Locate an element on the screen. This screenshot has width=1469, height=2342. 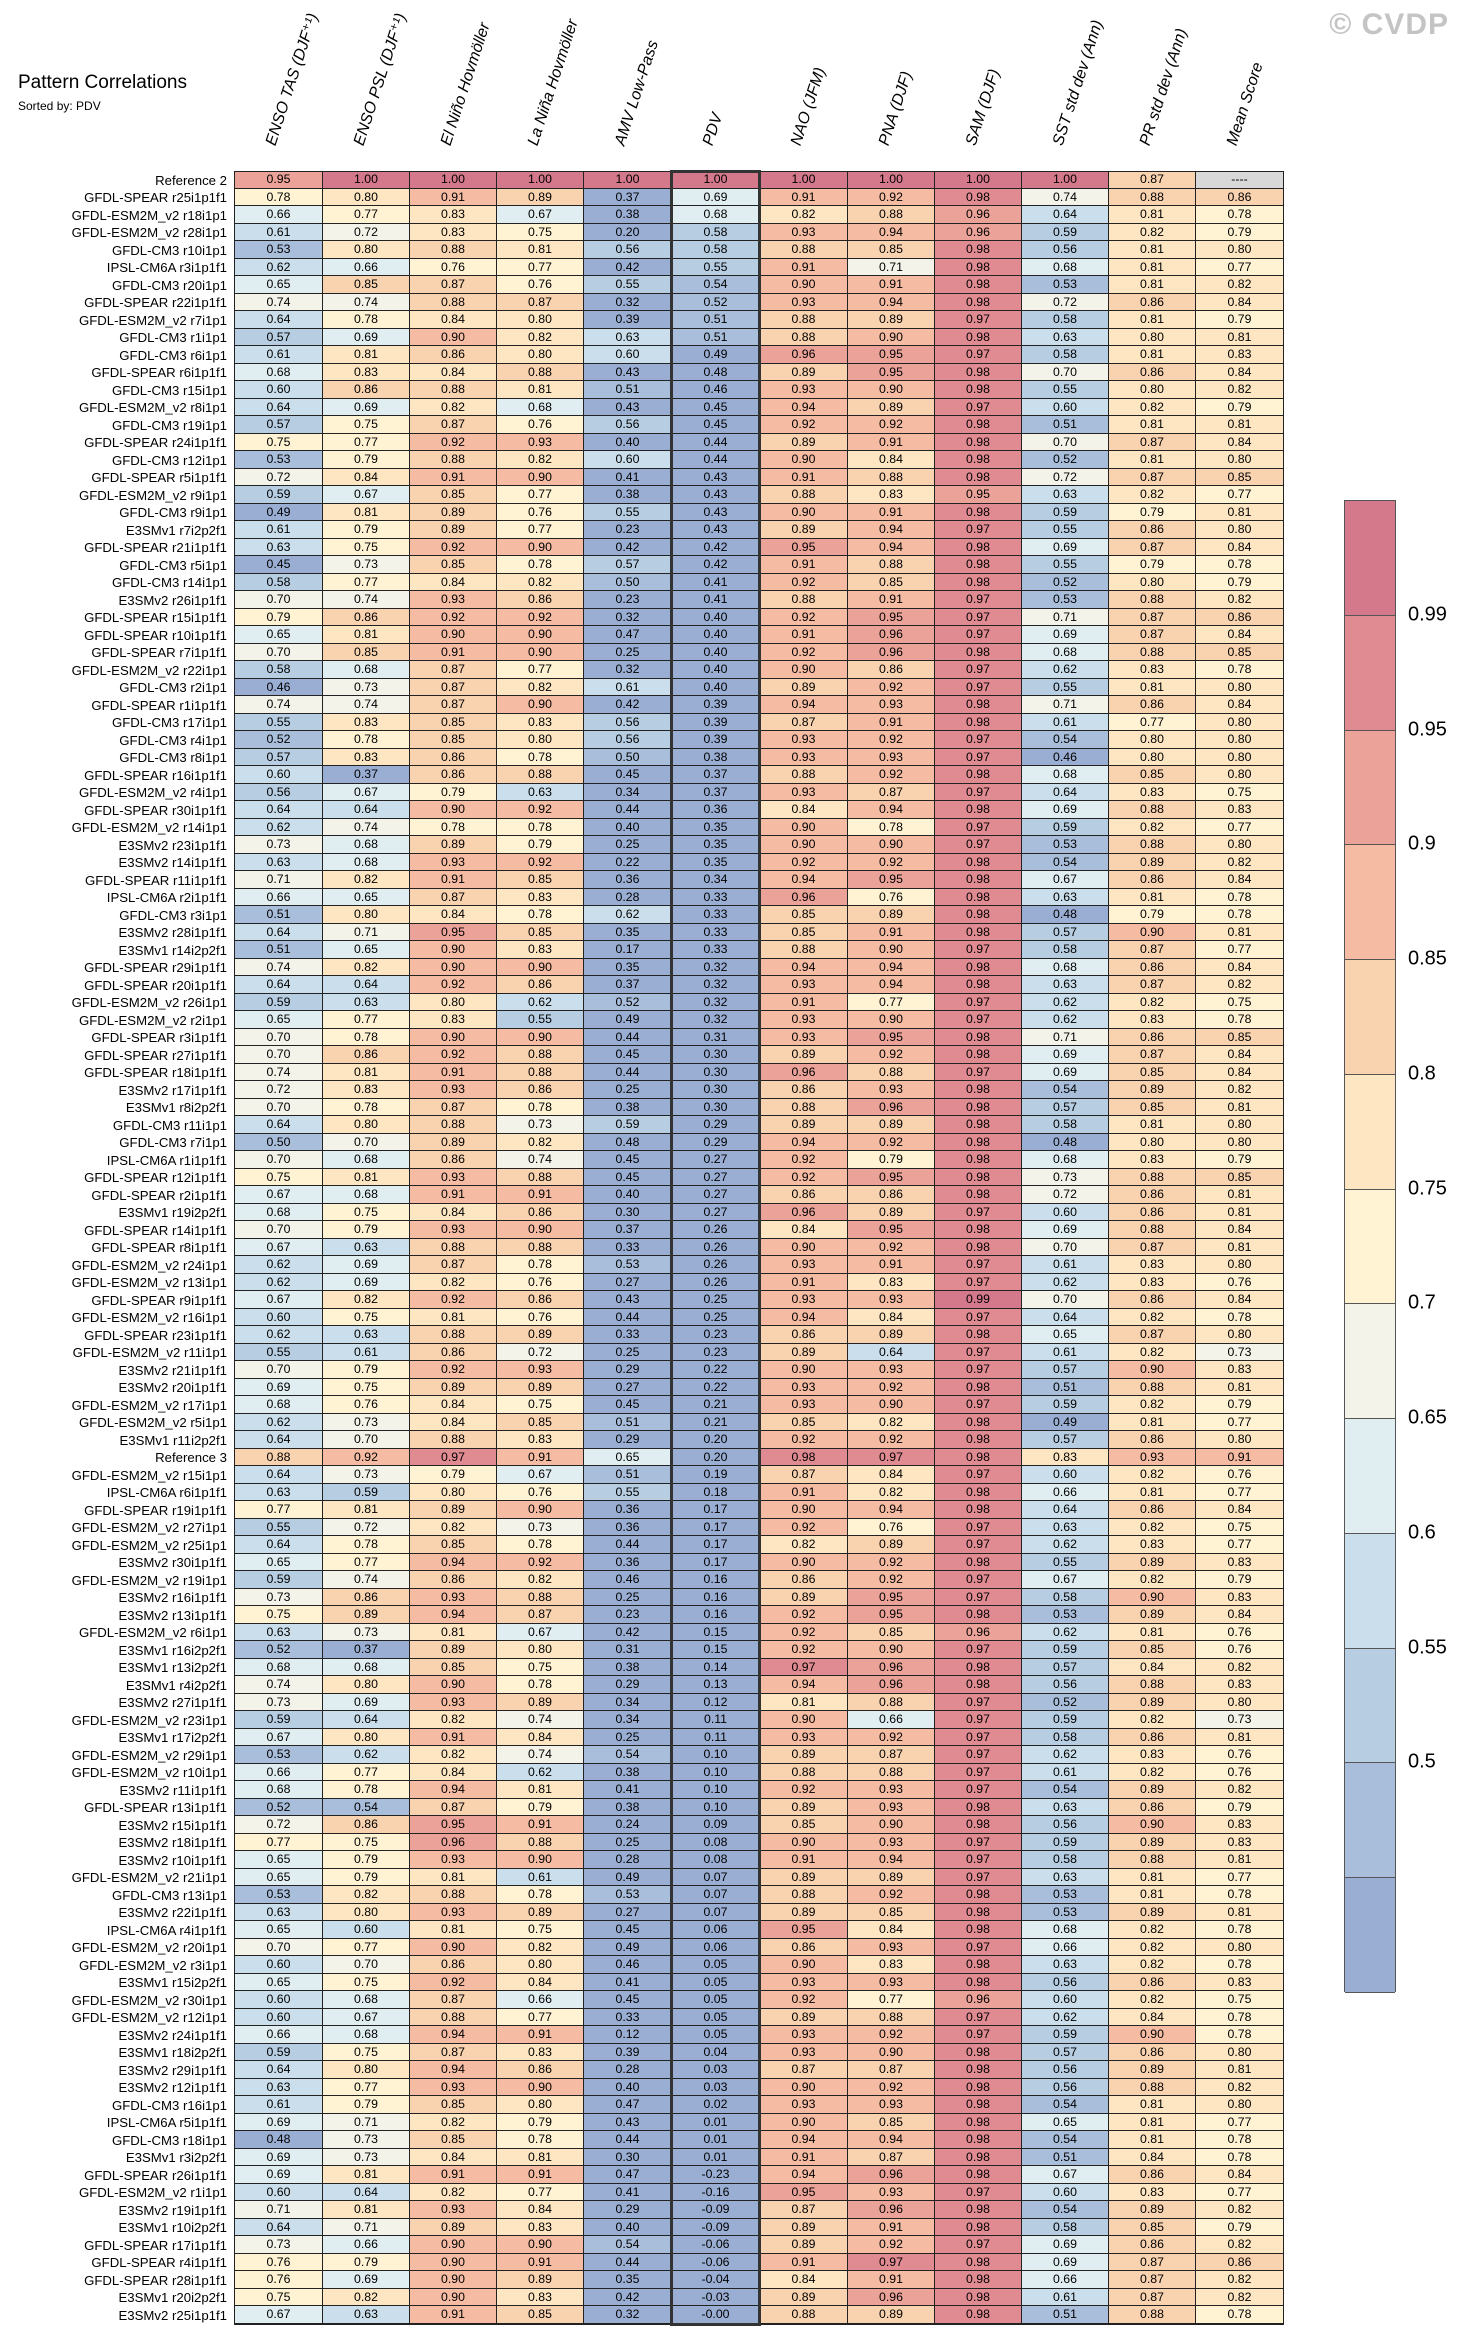
heatmap-cell: 0.33 is located at coordinates (715, 915).